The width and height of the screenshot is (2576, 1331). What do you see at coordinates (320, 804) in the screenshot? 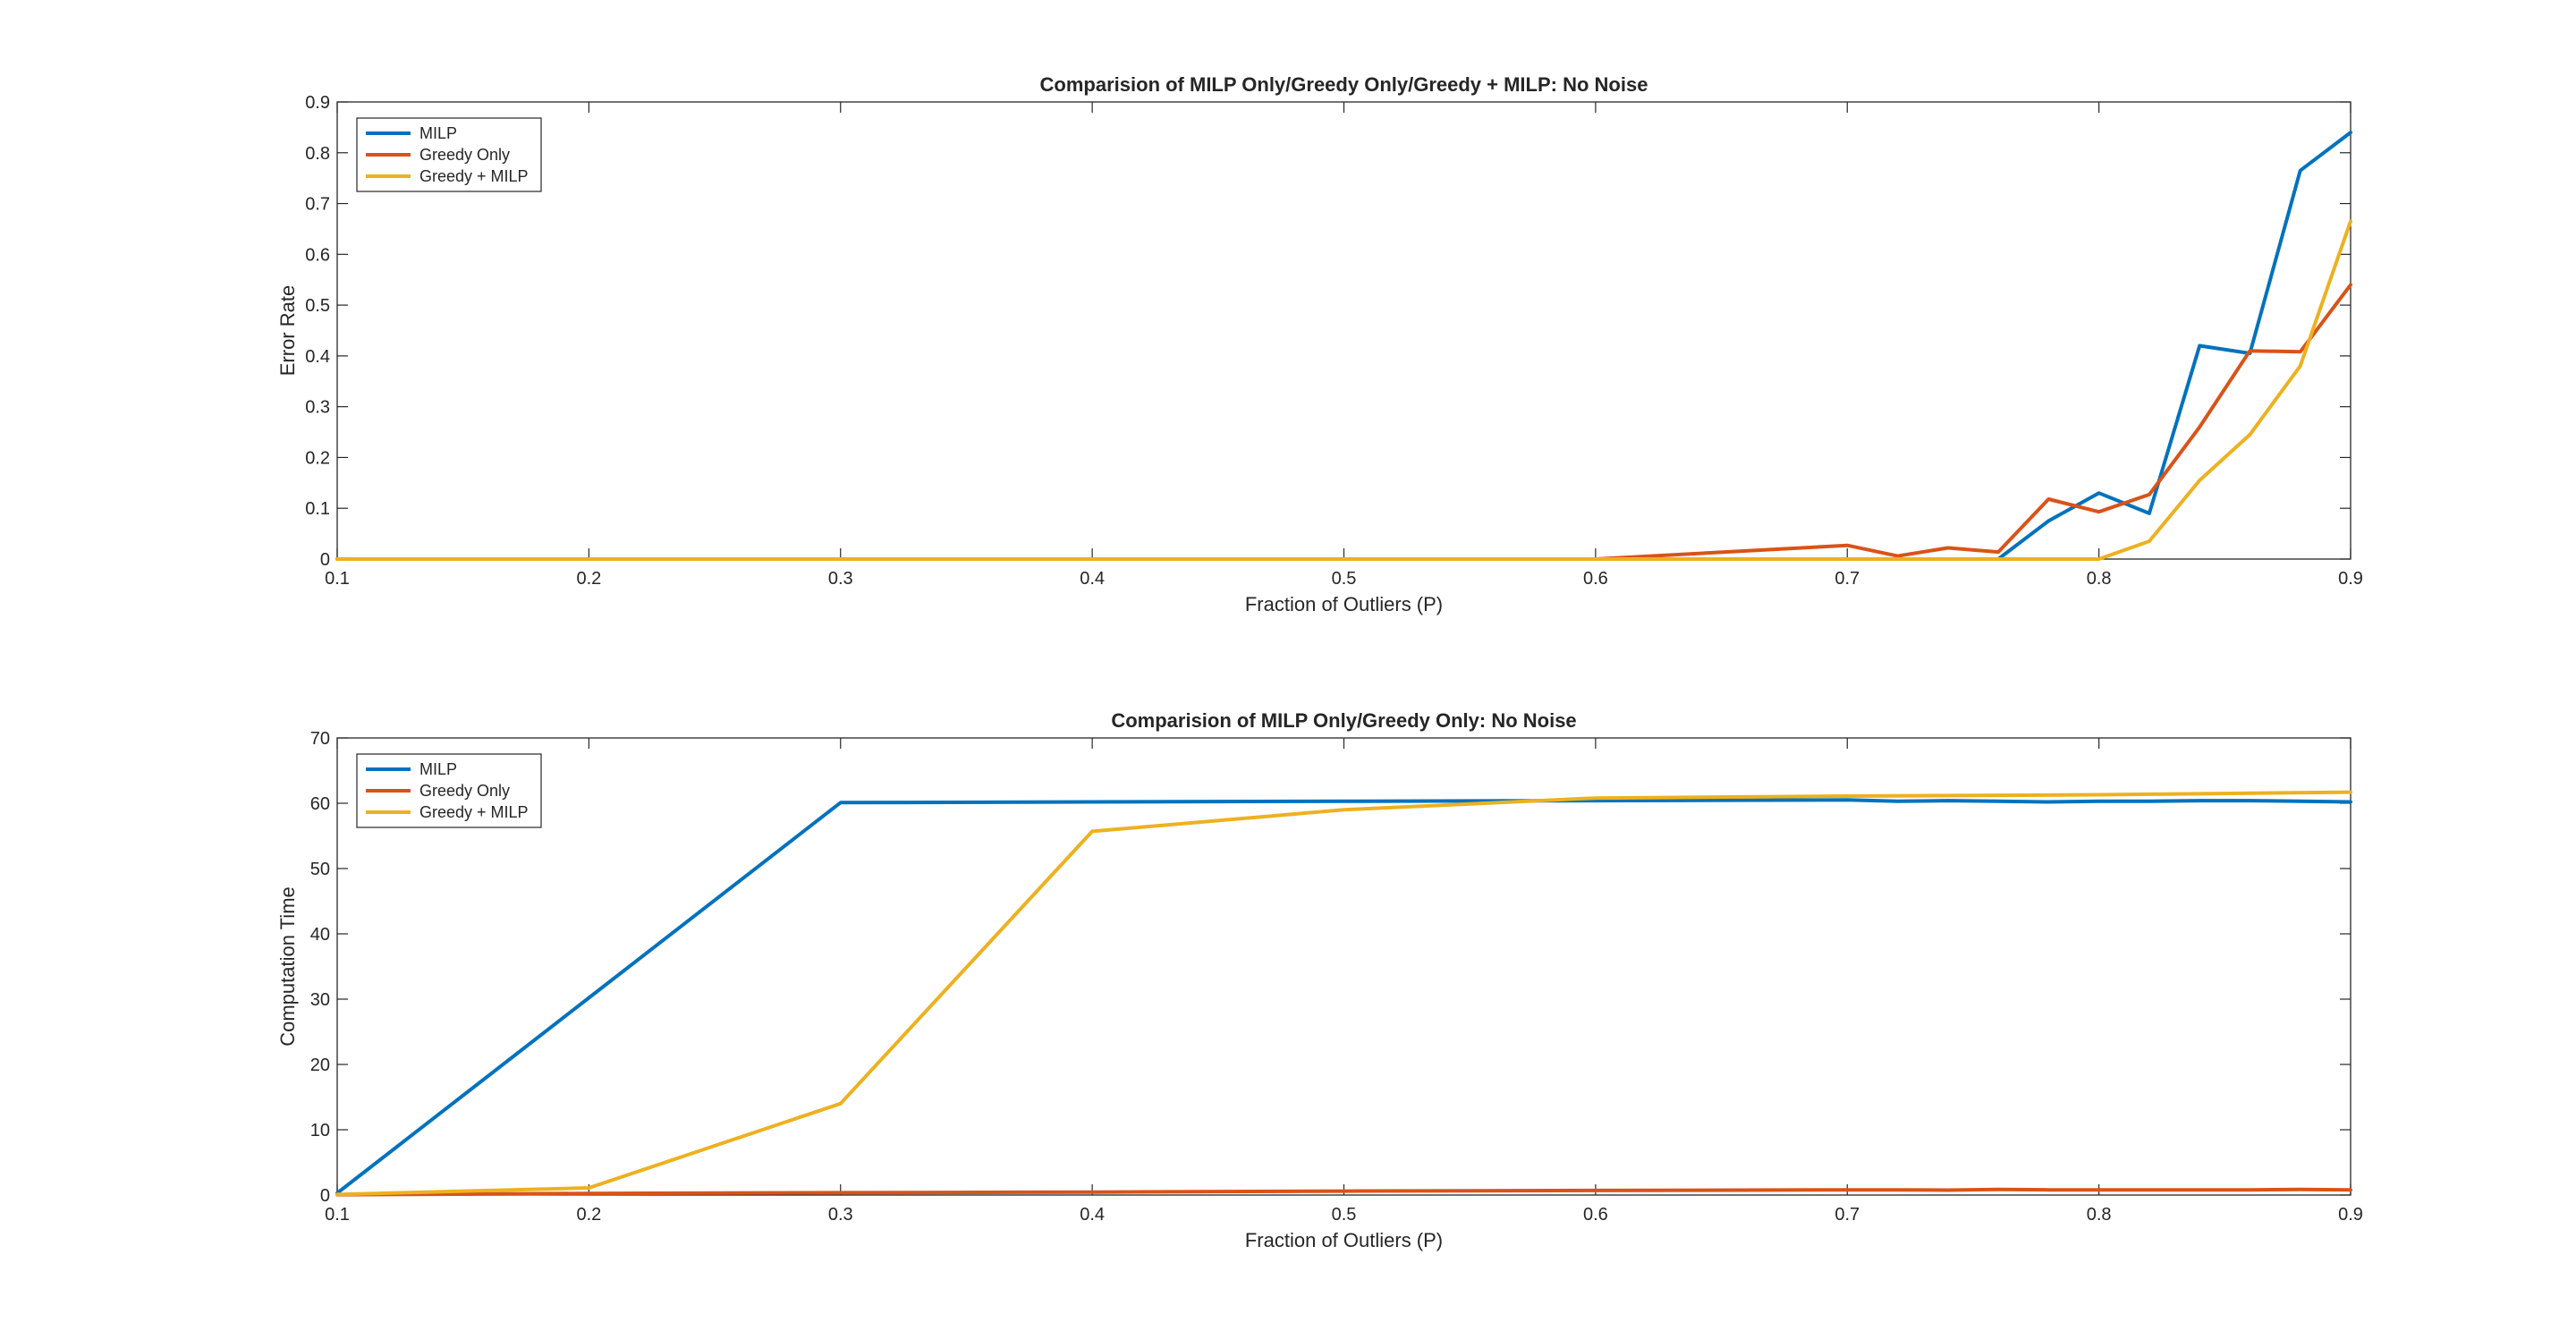
I see `y-tick-label: 60` at bounding box center [320, 804].